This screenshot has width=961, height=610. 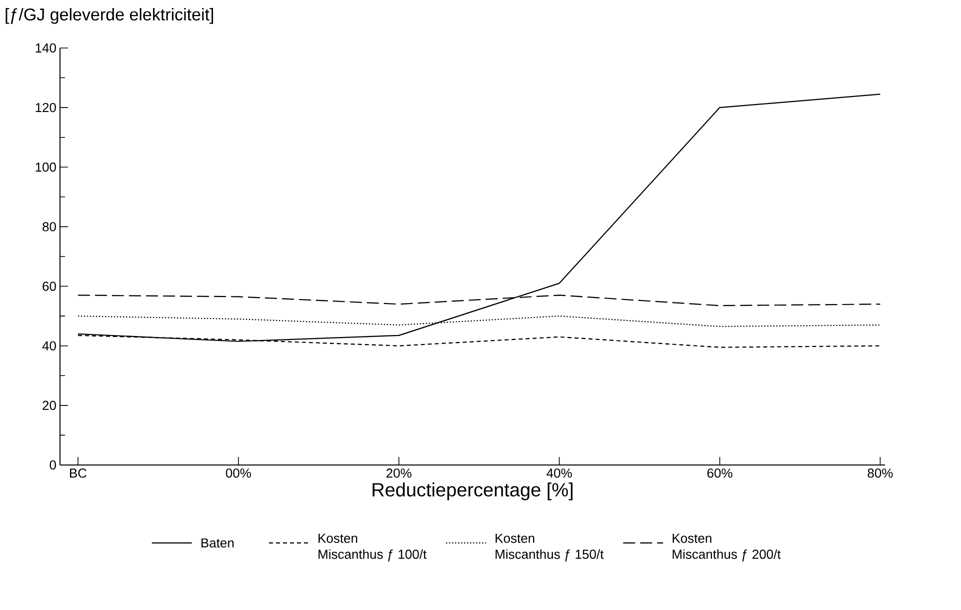 I want to click on x-tick-label: 00%, so click(x=238, y=473).